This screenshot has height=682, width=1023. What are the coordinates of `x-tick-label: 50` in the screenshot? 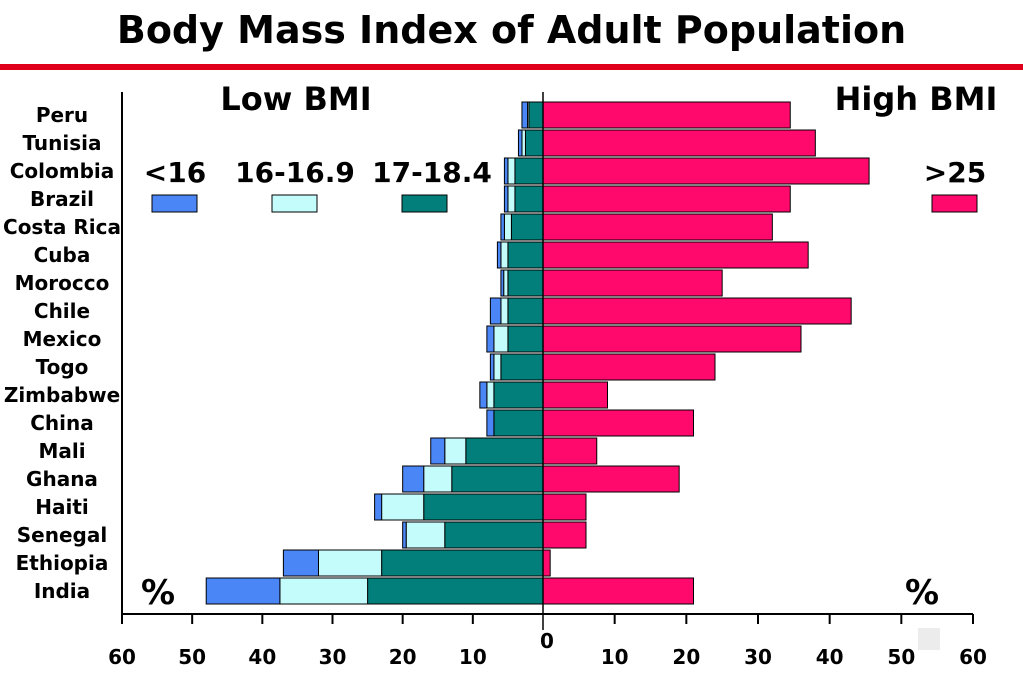 It's located at (192, 657).